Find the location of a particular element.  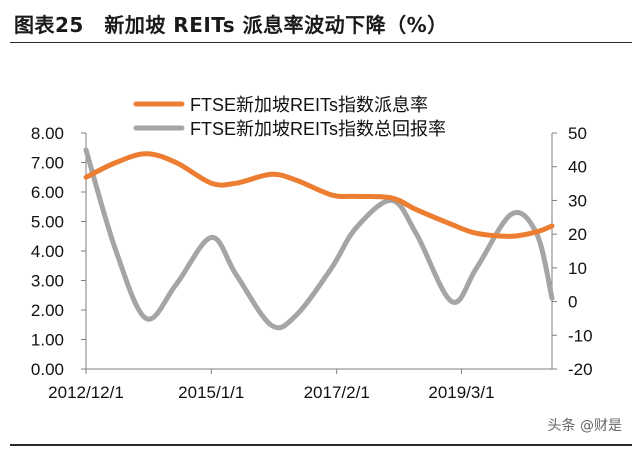

x-tick-label: 2019/3/1 is located at coordinates (461, 392).